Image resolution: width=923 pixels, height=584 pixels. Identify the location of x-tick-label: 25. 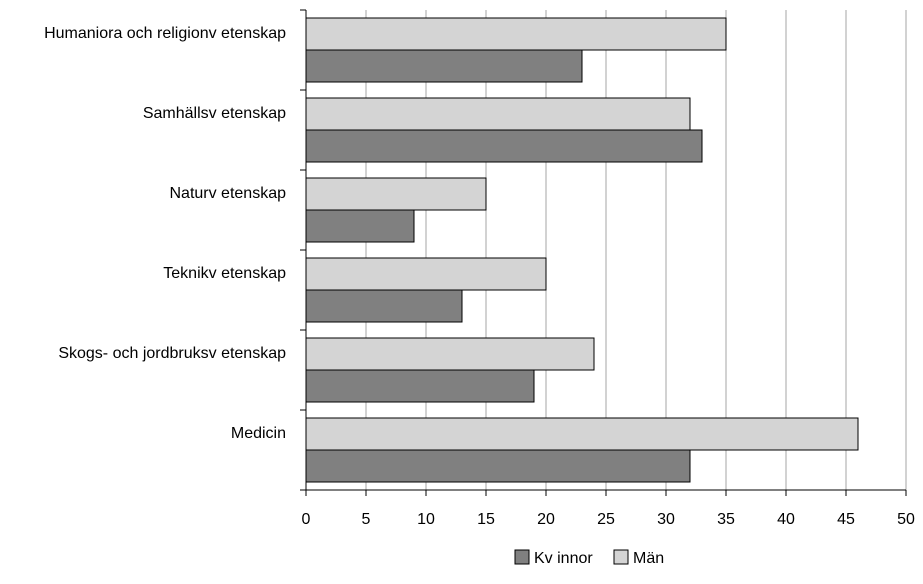
(606, 519).